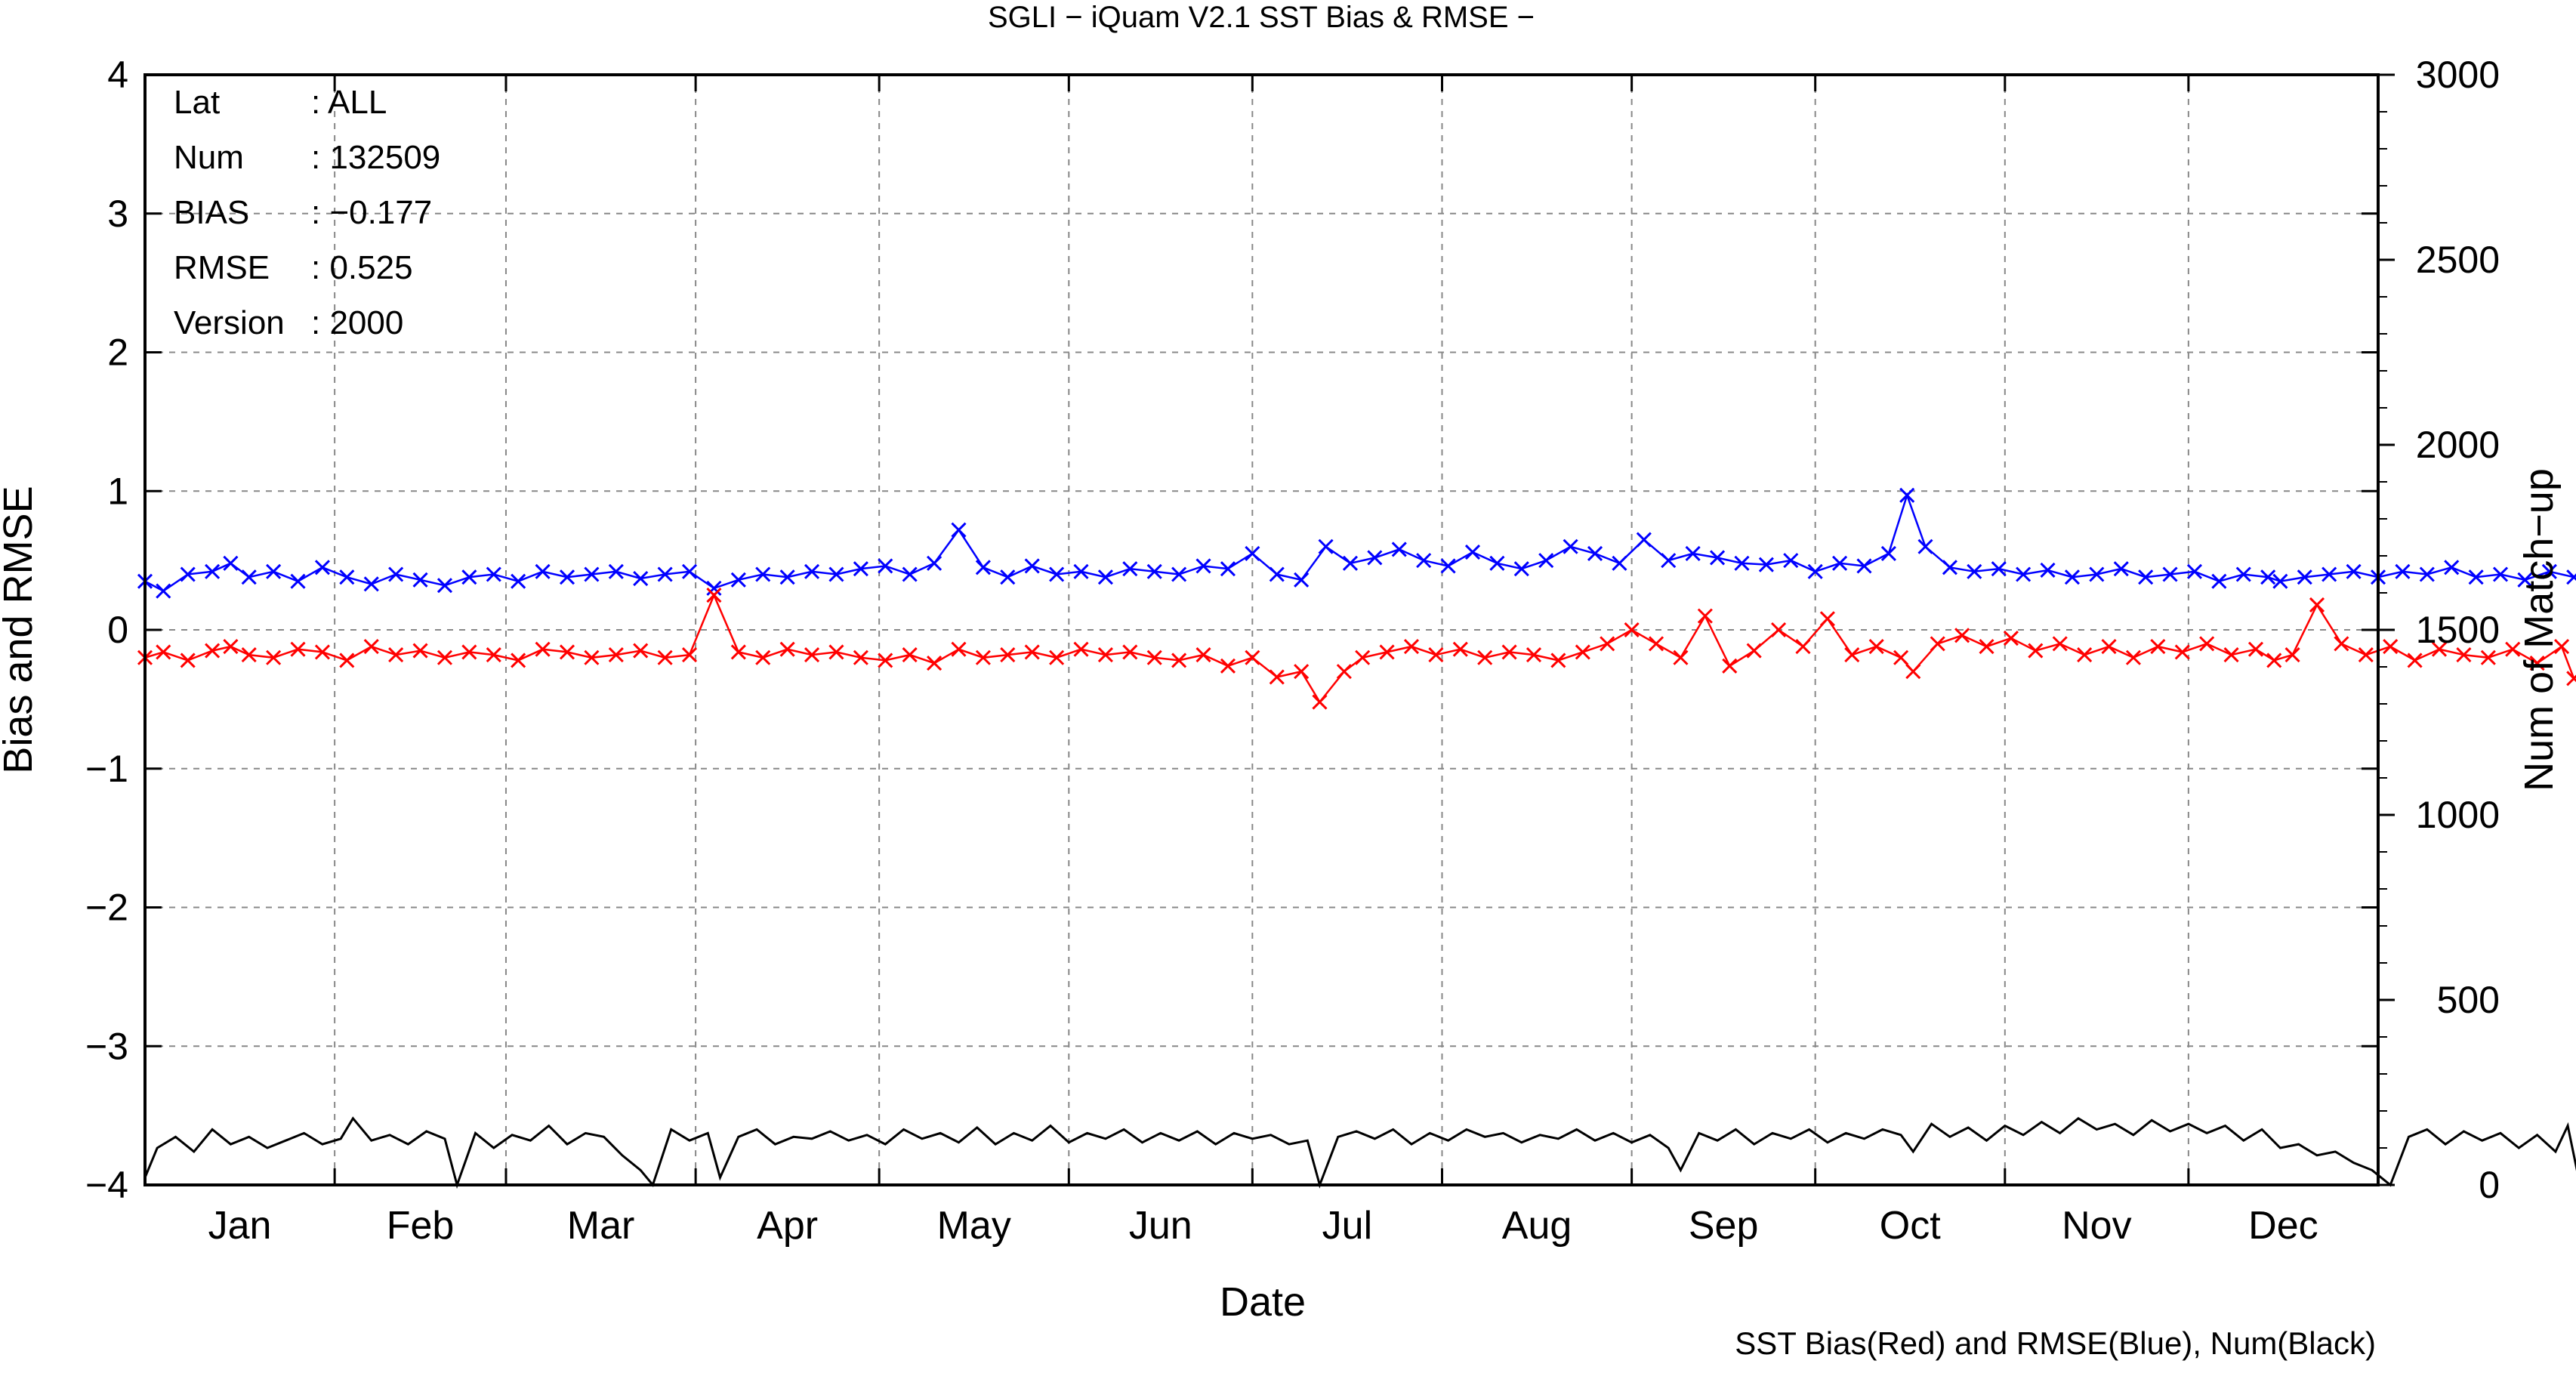  What do you see at coordinates (1263, 1302) in the screenshot?
I see `x-axis-title: Date` at bounding box center [1263, 1302].